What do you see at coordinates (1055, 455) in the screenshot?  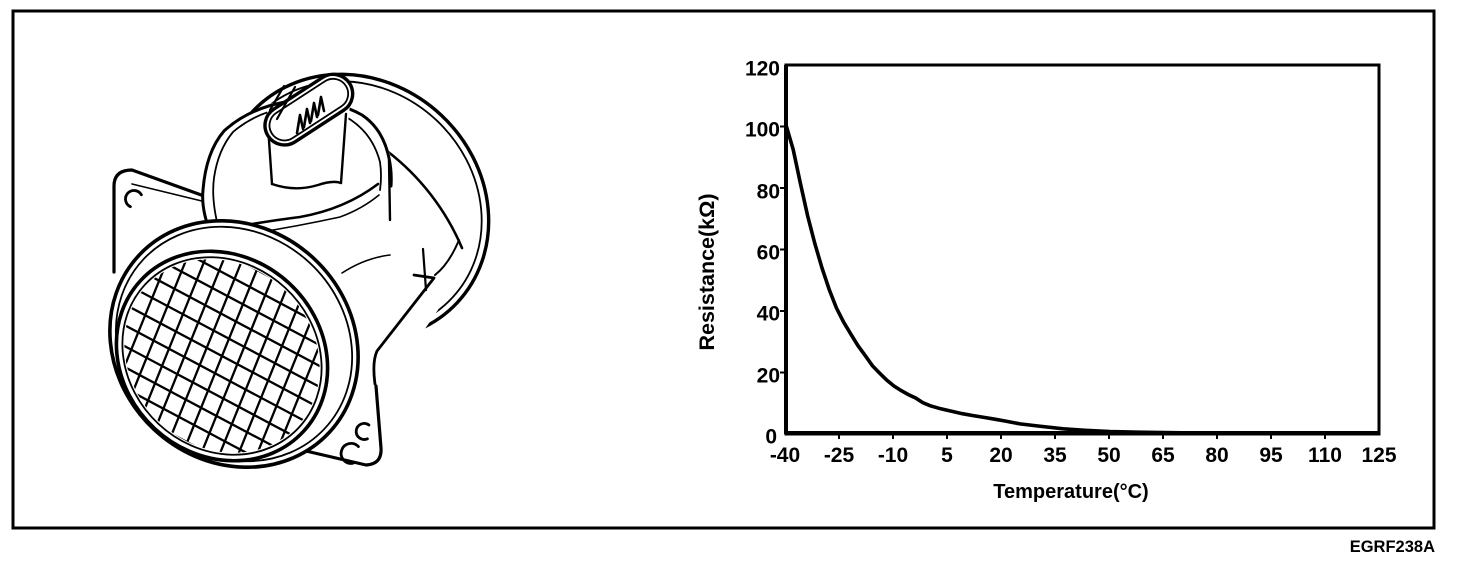 I see `svg-text: 35` at bounding box center [1055, 455].